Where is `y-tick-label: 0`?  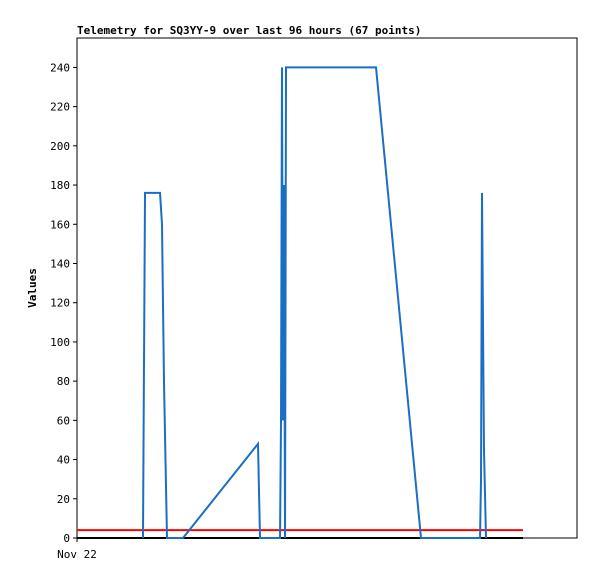 y-tick-label: 0 is located at coordinates (66, 538).